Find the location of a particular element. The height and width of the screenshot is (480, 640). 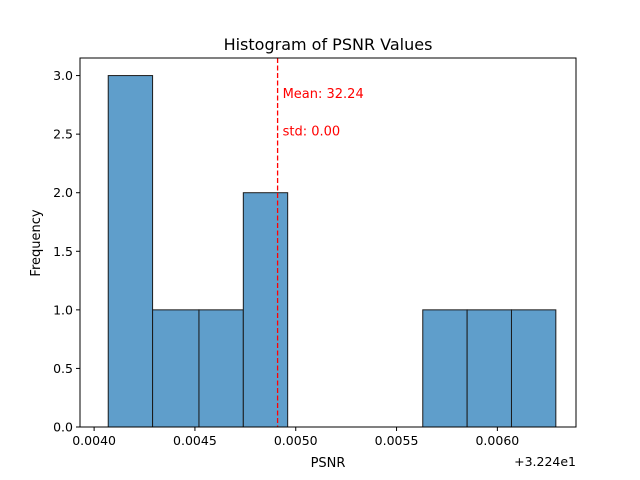

chart-title: Histogram of PSNR Values is located at coordinates (328, 44).